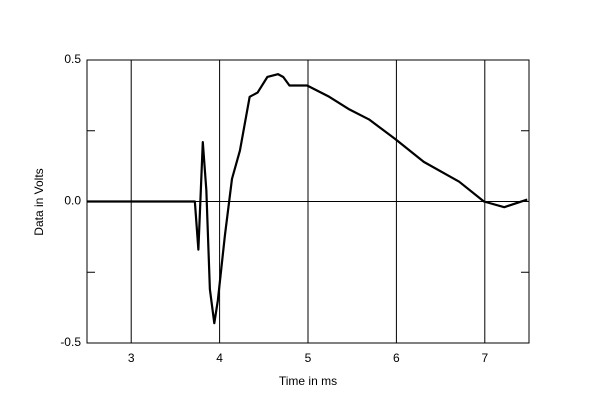 This screenshot has height=406, width=600. I want to click on x-tick-label: 5, so click(308, 358).